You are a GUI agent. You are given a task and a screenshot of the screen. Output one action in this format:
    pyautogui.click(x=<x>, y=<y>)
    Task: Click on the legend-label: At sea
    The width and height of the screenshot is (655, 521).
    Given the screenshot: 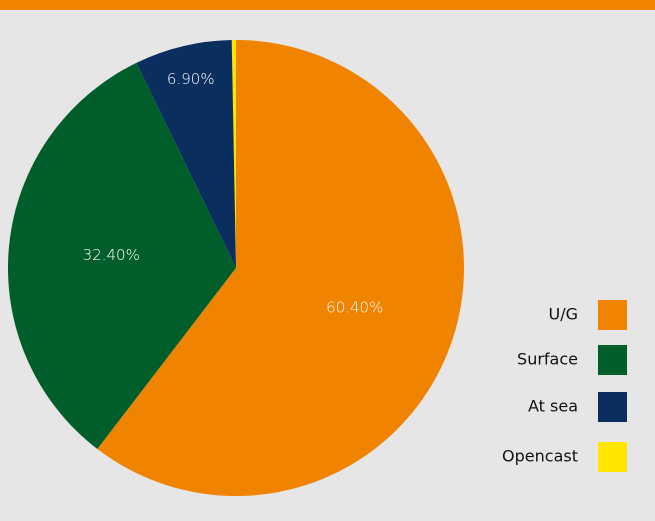 What is the action you would take?
    pyautogui.click(x=553, y=406)
    